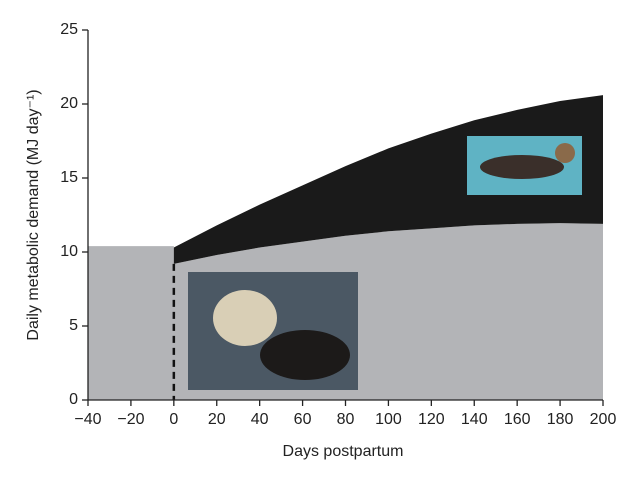 The image size is (640, 480). What do you see at coordinates (69, 177) in the screenshot?
I see `y-tick-label: 15` at bounding box center [69, 177].